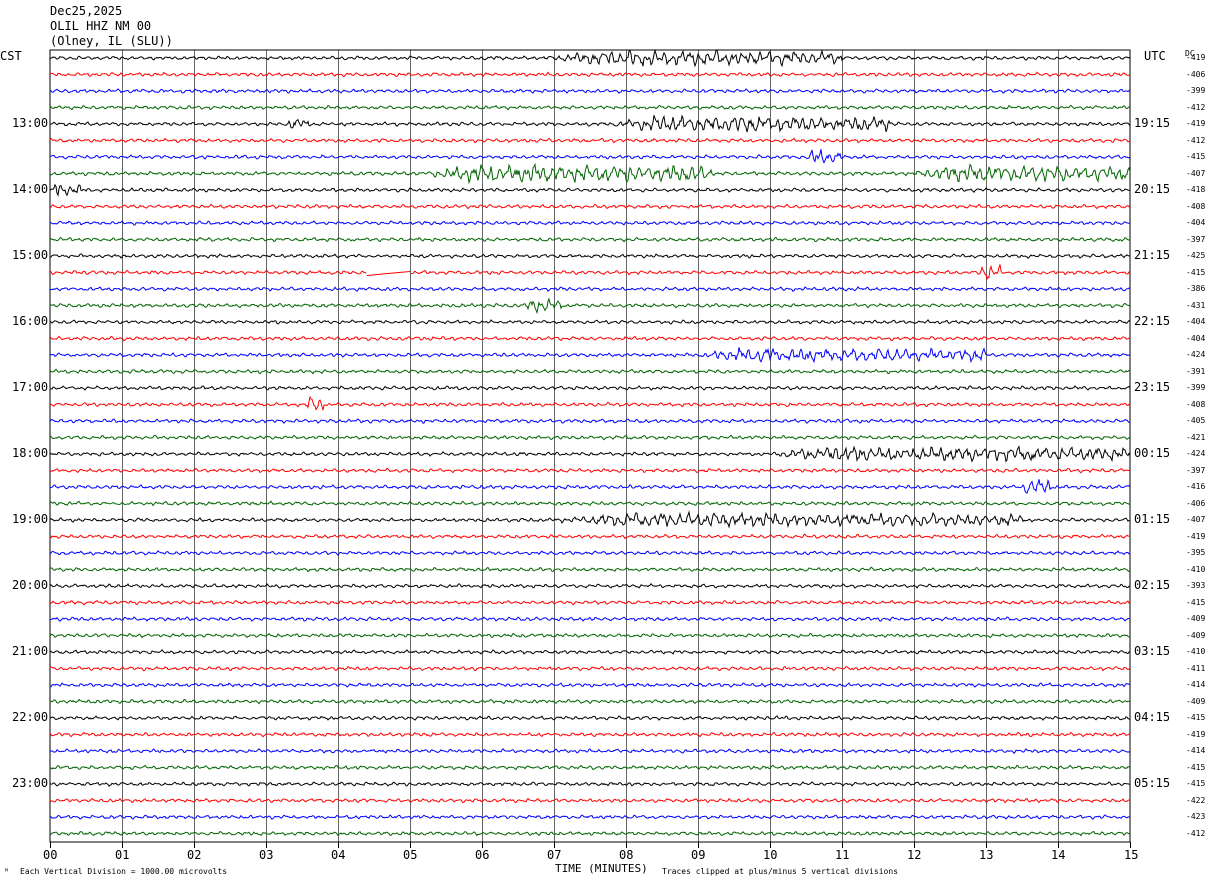  Describe the element at coordinates (30, 585) in the screenshot. I see `left-hour-label: 20:00` at that location.